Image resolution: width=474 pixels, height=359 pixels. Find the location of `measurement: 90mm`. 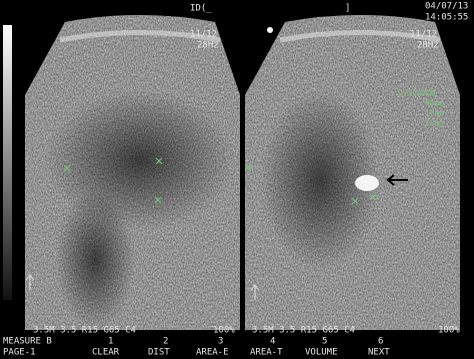

measurement: 90mm is located at coordinates (434, 103).